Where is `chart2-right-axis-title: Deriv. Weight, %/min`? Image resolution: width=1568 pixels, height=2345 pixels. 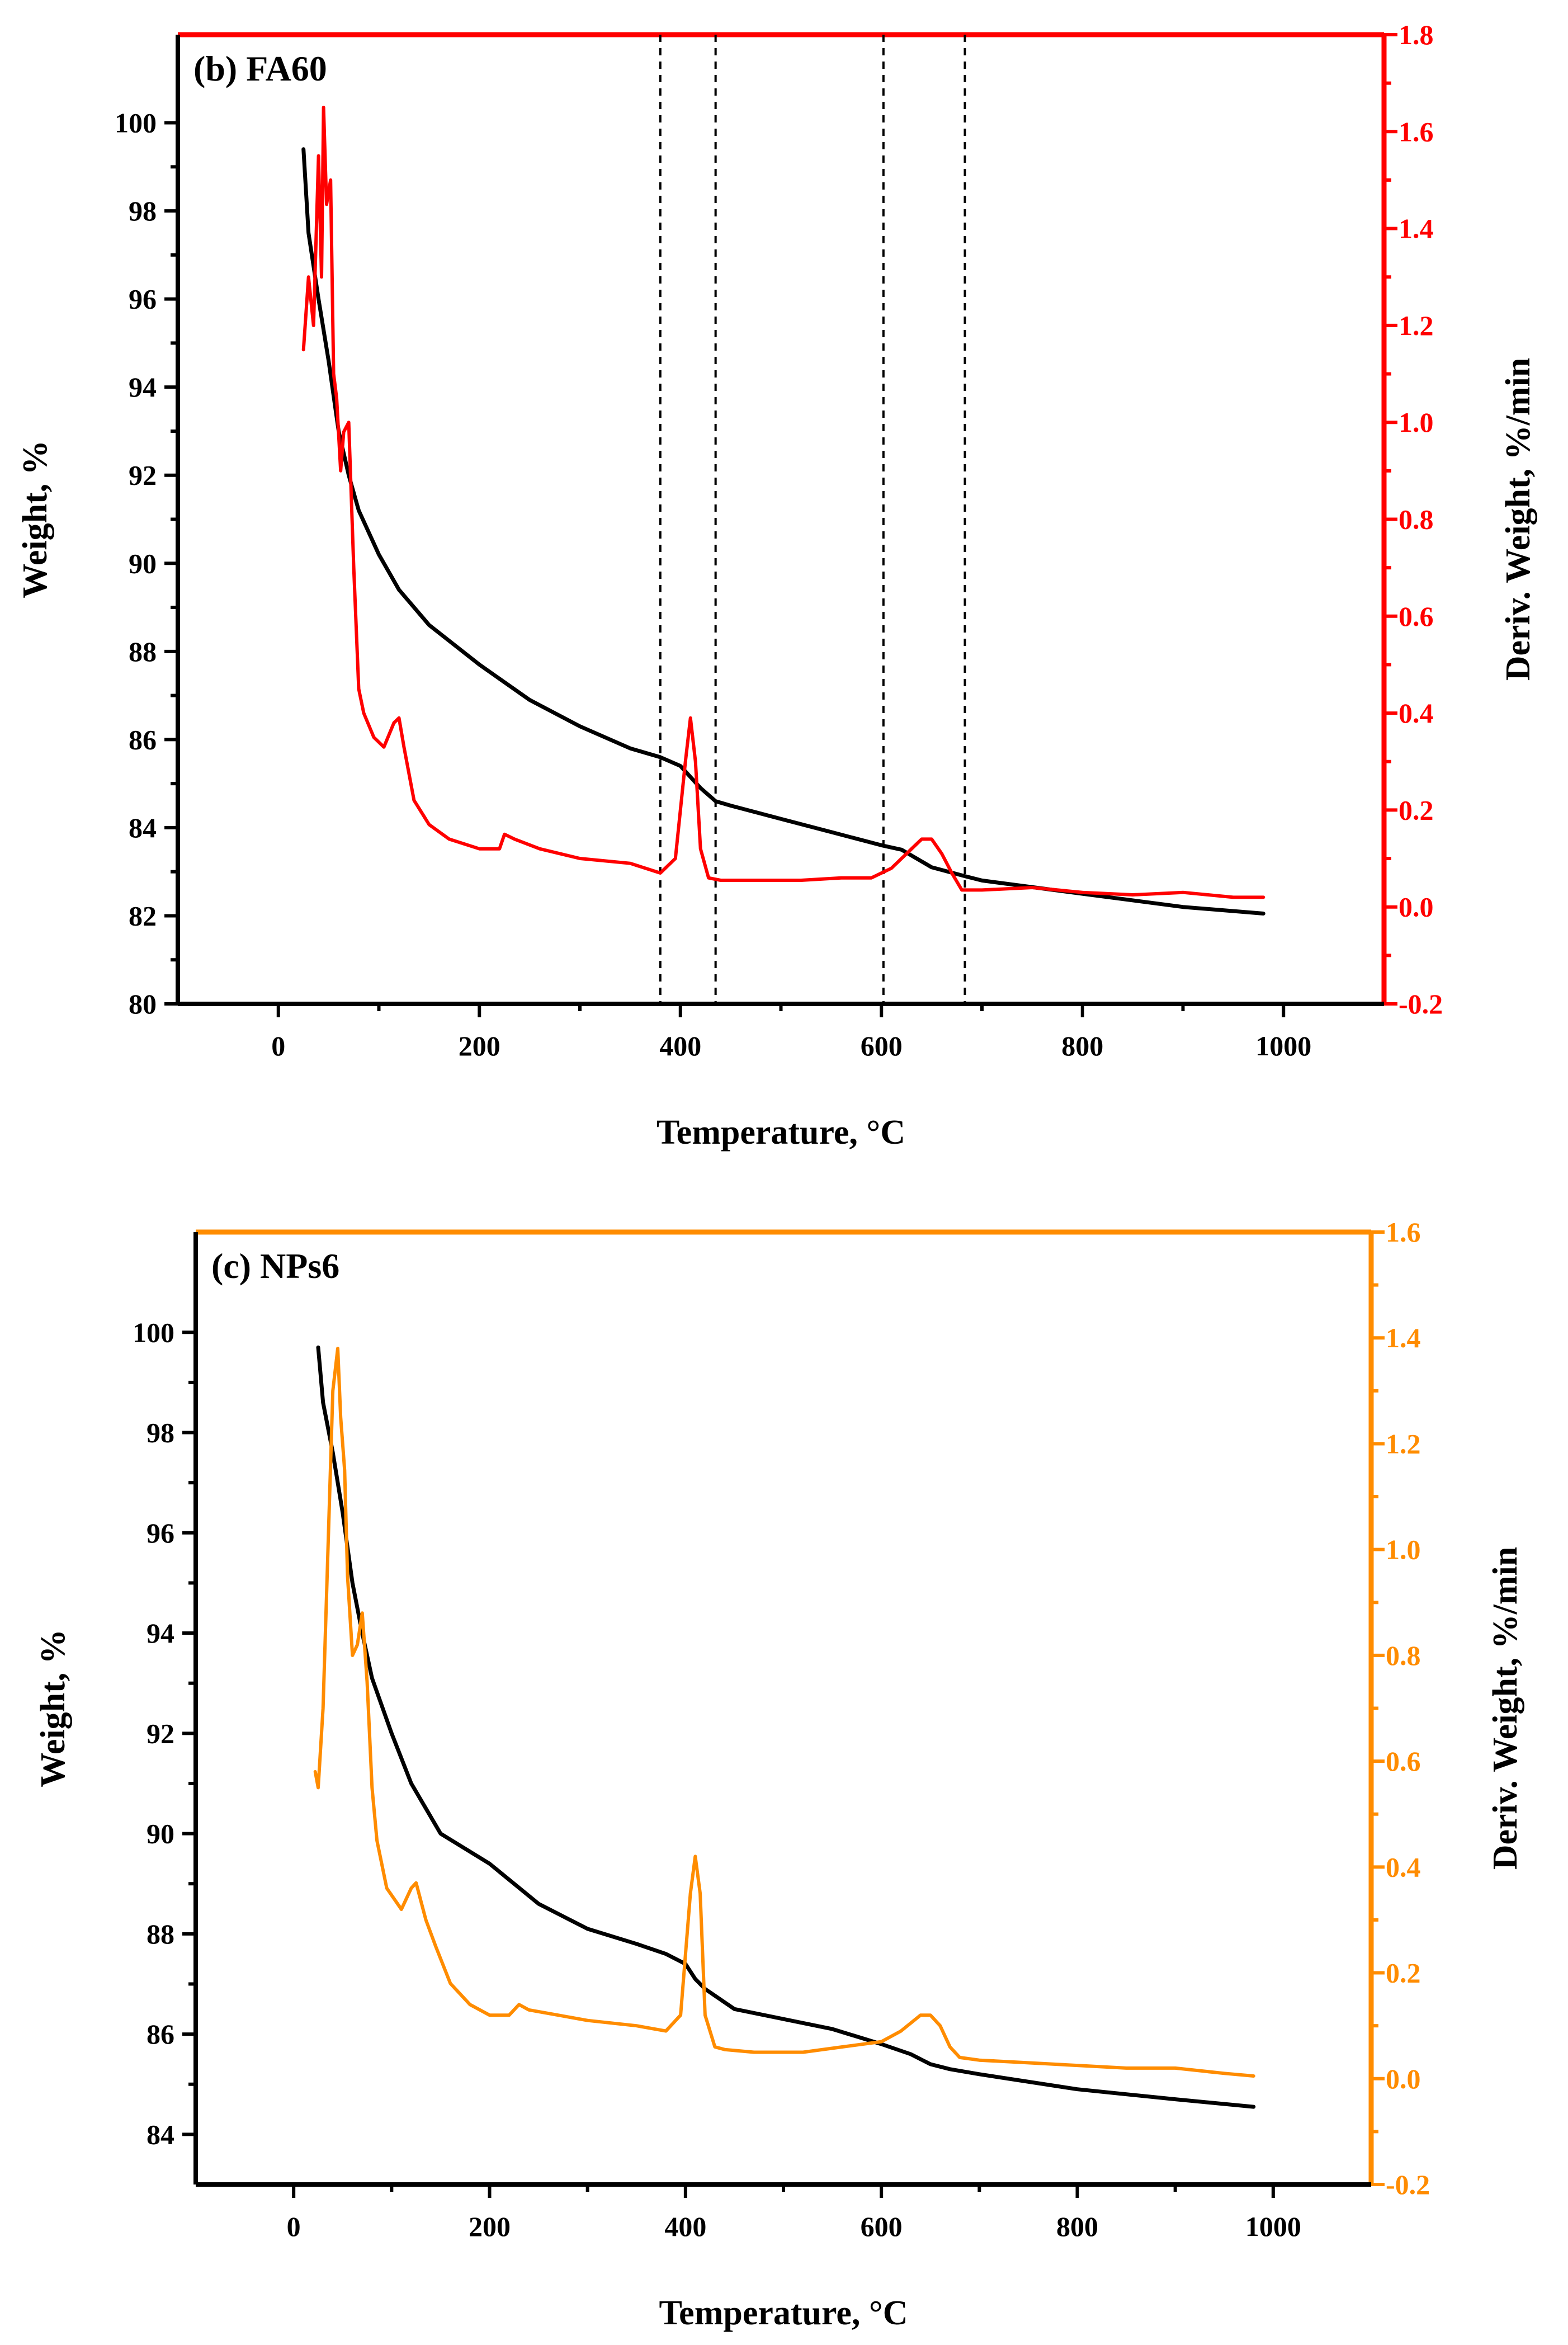
chart2-right-axis-title: Deriv. Weight, %/min is located at coordinates (1505, 1708).